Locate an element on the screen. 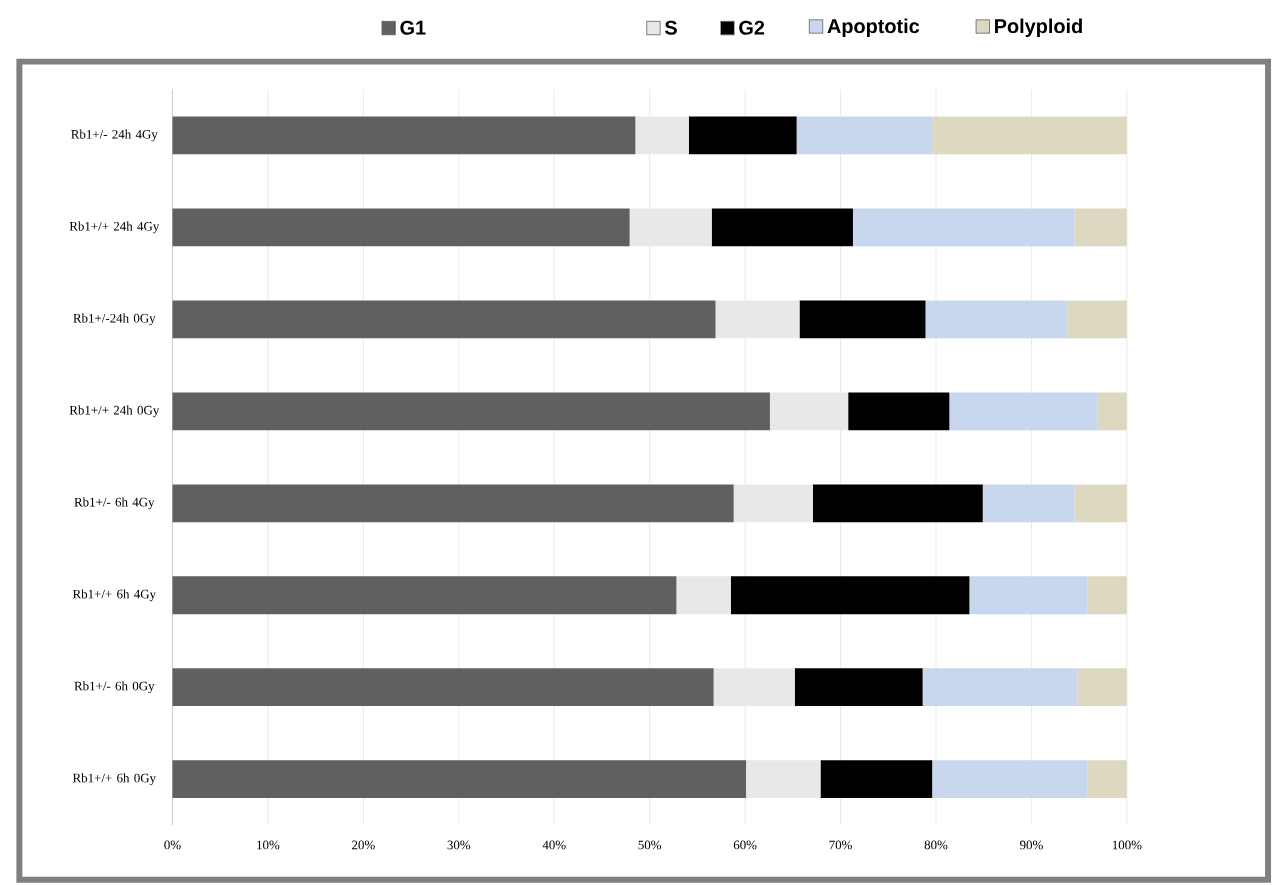 The width and height of the screenshot is (1274, 885). legend-label: G1 is located at coordinates (413, 27).